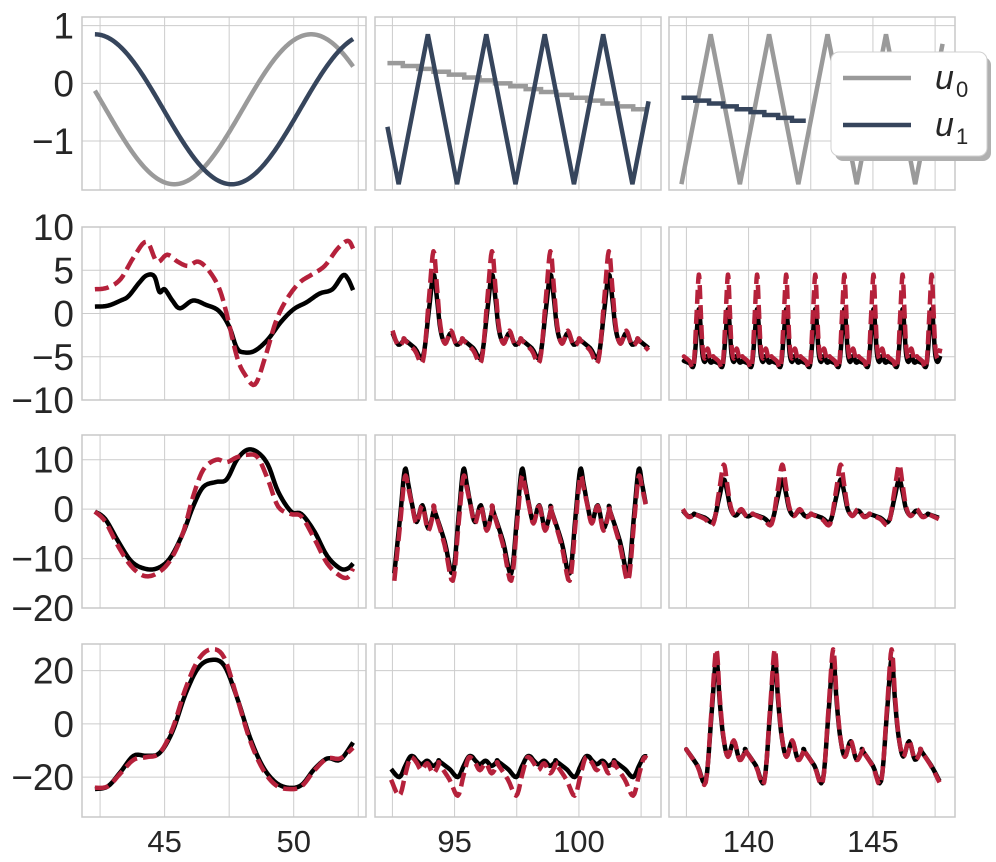 The height and width of the screenshot is (862, 996). Describe the element at coordinates (63, 270) in the screenshot. I see `y-tick-label: 5` at that location.